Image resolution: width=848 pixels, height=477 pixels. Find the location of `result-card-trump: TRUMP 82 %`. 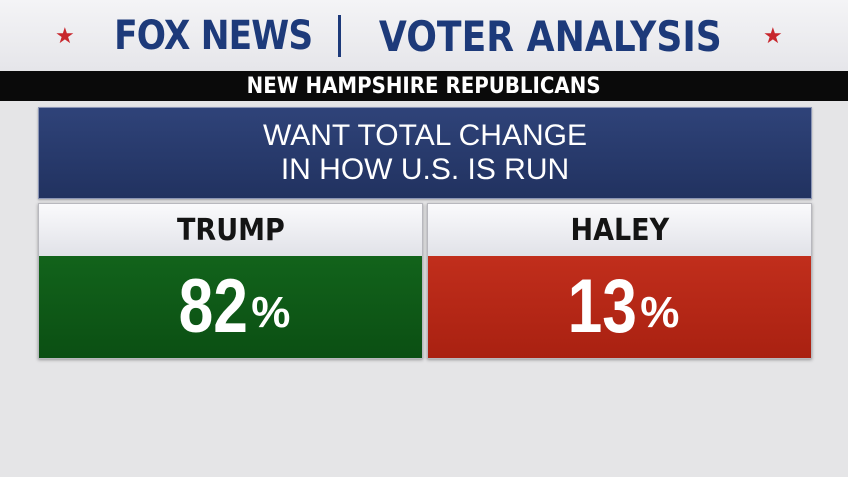

result-card-trump: TRUMP 82 % is located at coordinates (230, 281).